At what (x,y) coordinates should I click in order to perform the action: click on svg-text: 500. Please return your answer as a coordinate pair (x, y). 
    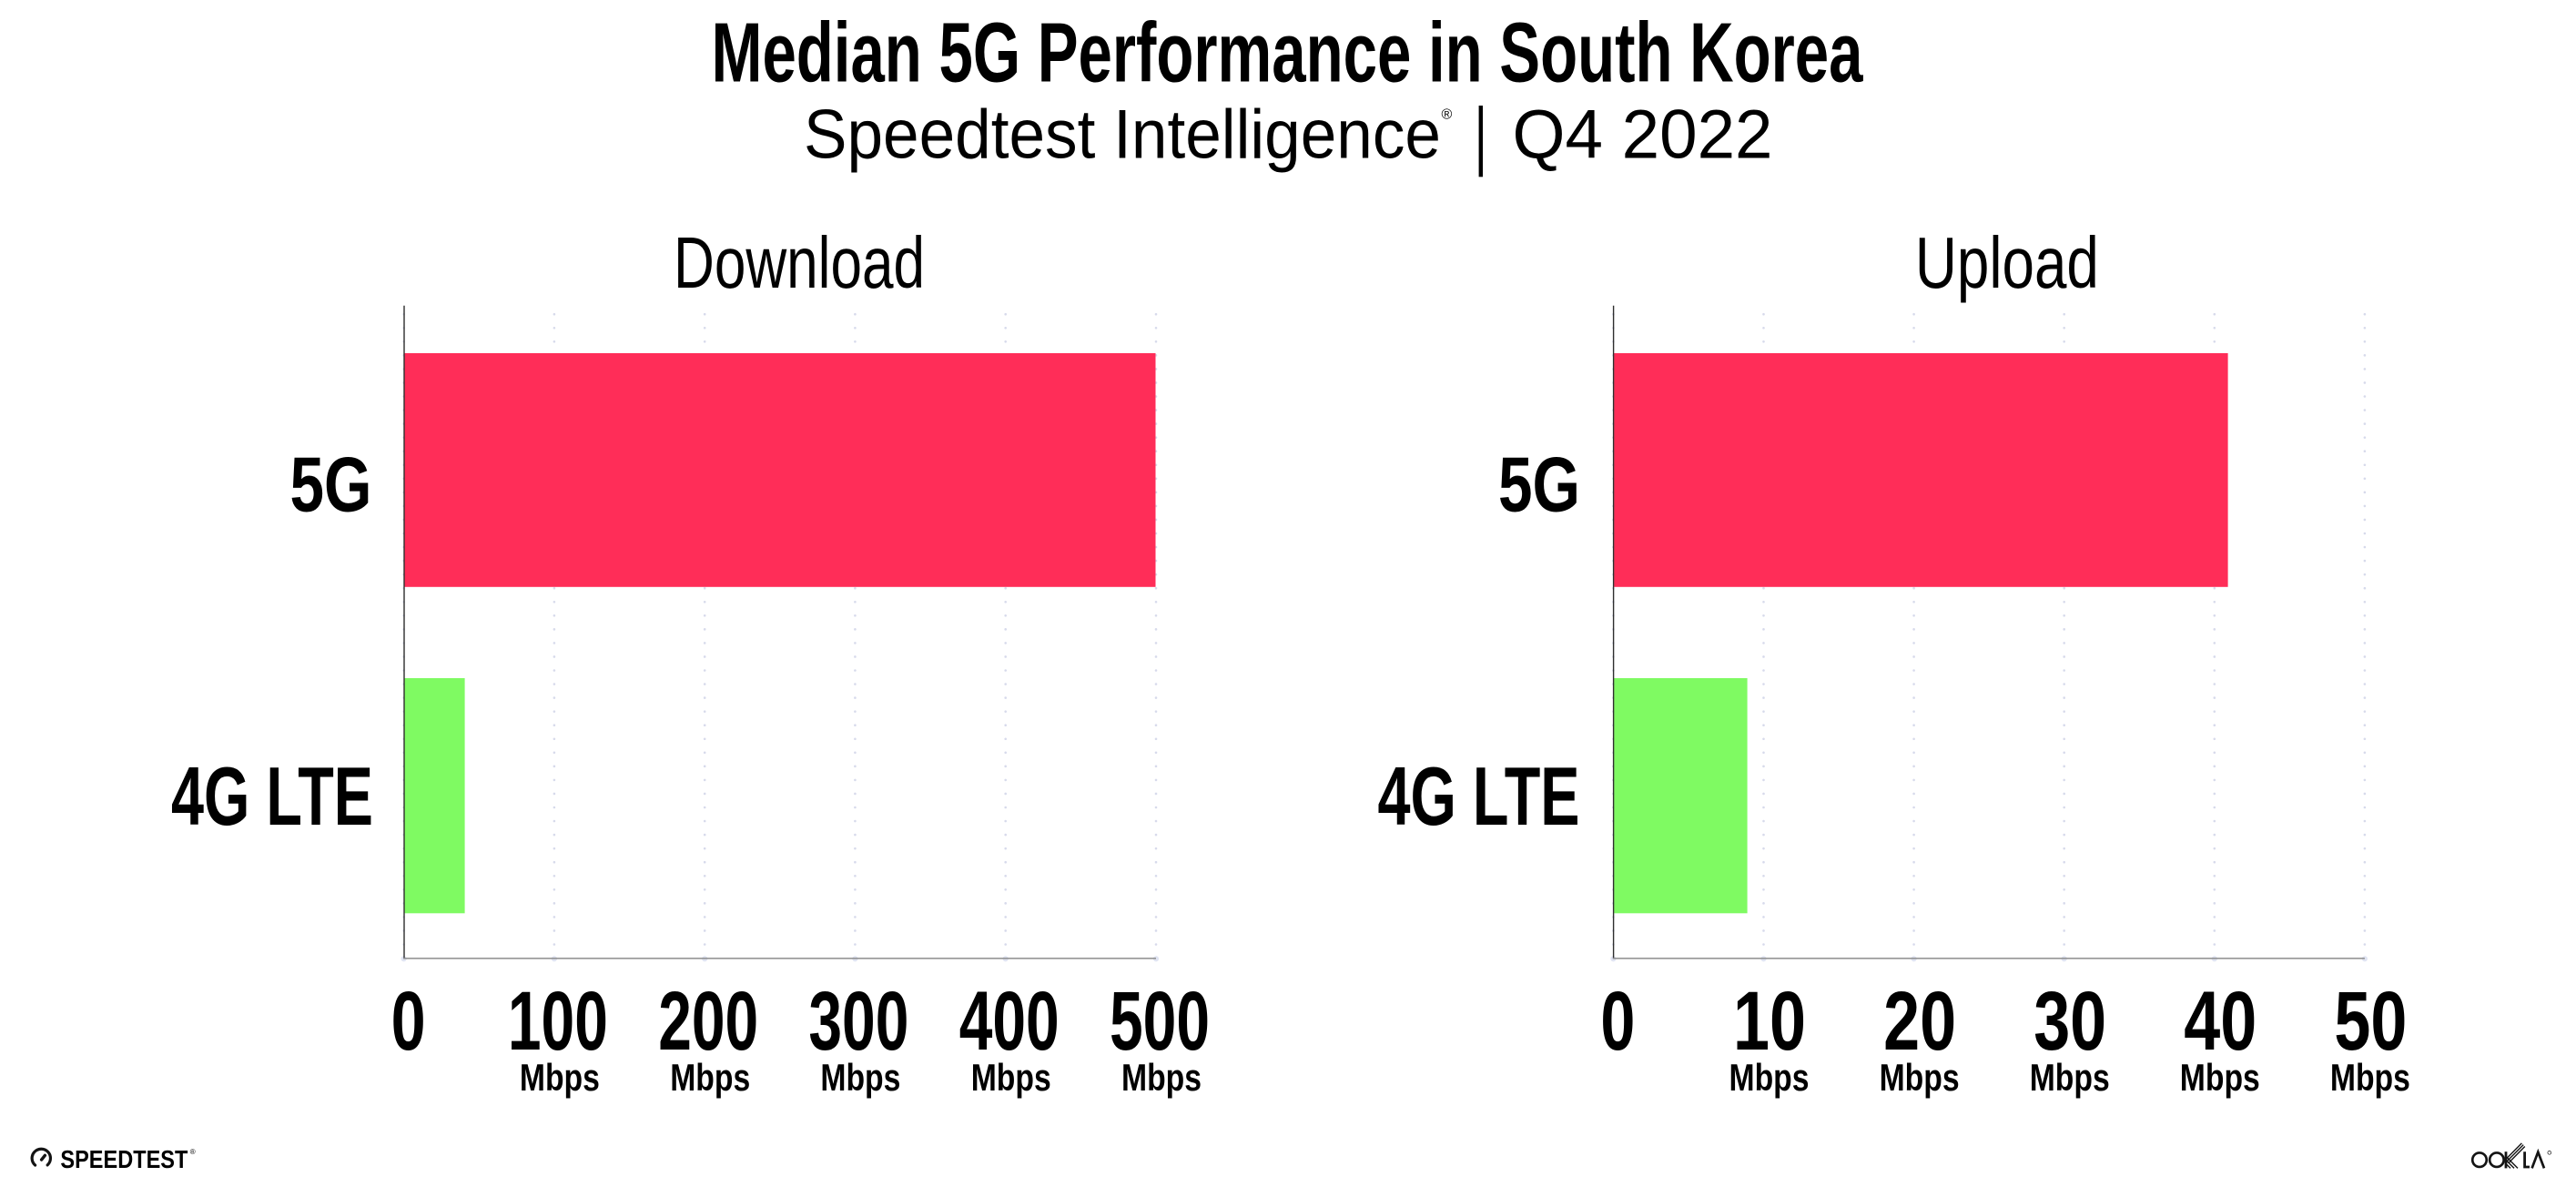
    Looking at the image, I should click on (1160, 1021).